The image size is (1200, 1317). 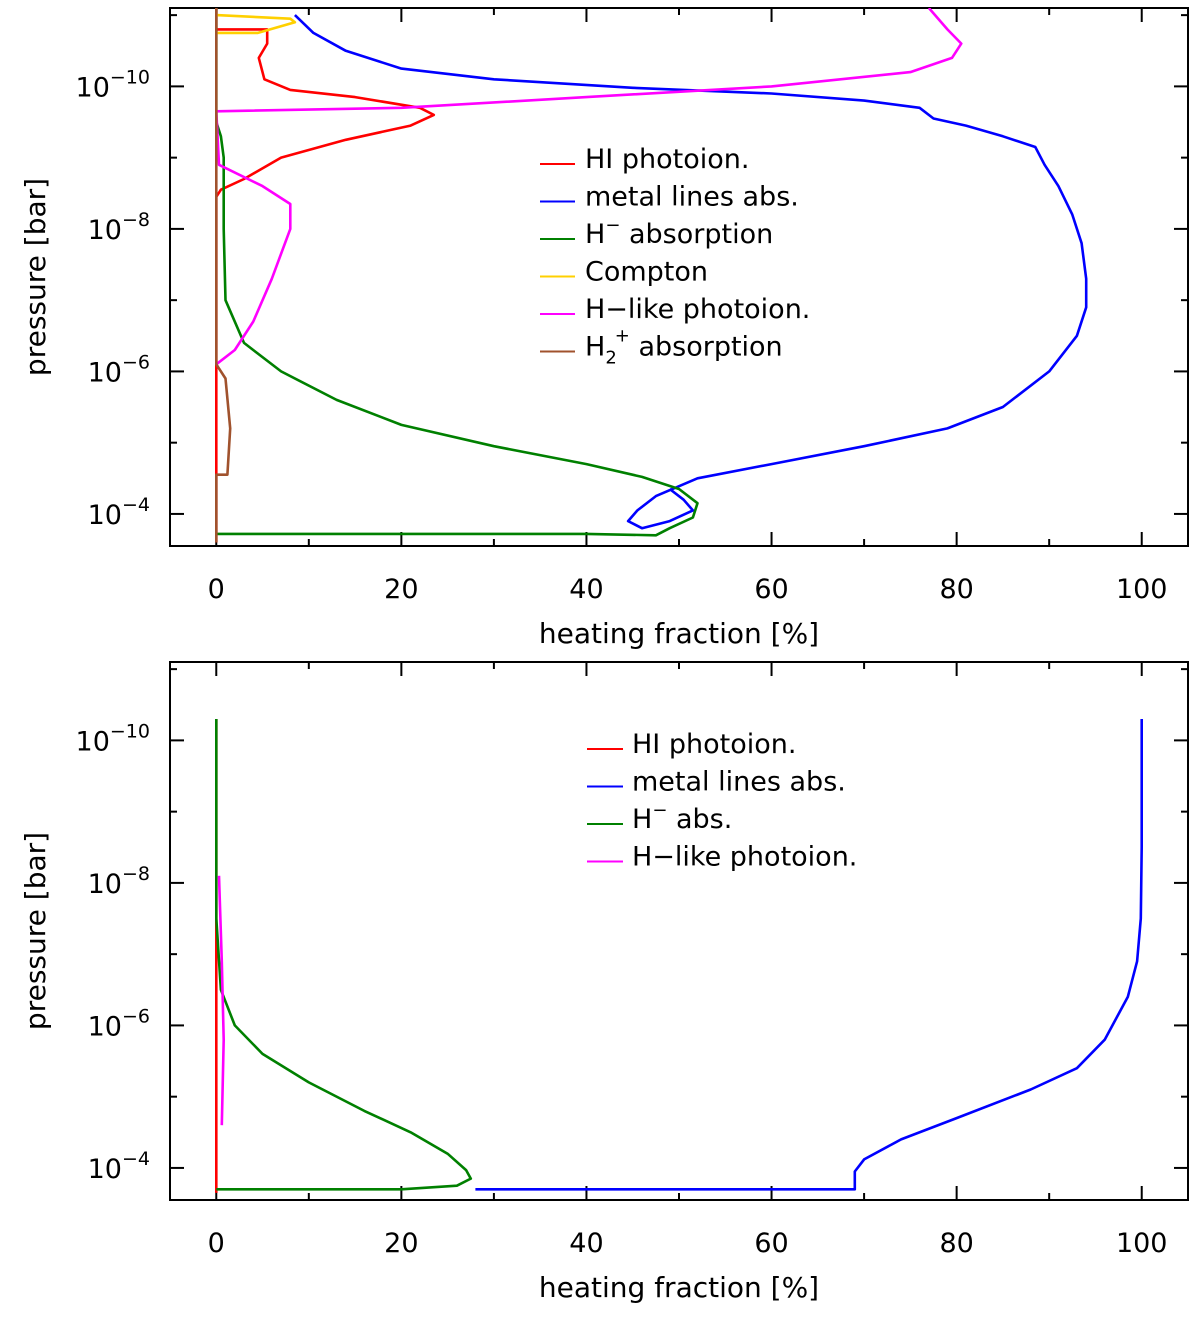 What do you see at coordinates (684, 347) in the screenshot?
I see `legend-label: H2+ absorption` at bounding box center [684, 347].